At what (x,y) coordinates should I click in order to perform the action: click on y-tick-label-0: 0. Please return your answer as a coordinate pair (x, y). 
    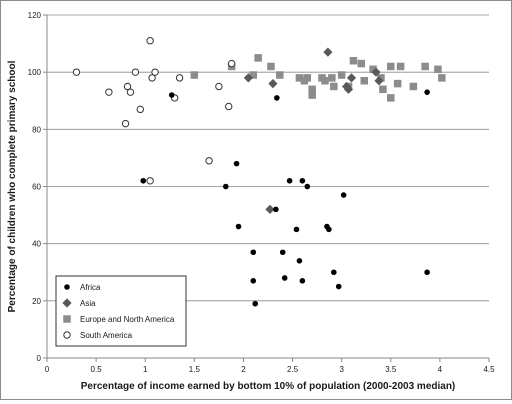
    Looking at the image, I should click on (39, 358).